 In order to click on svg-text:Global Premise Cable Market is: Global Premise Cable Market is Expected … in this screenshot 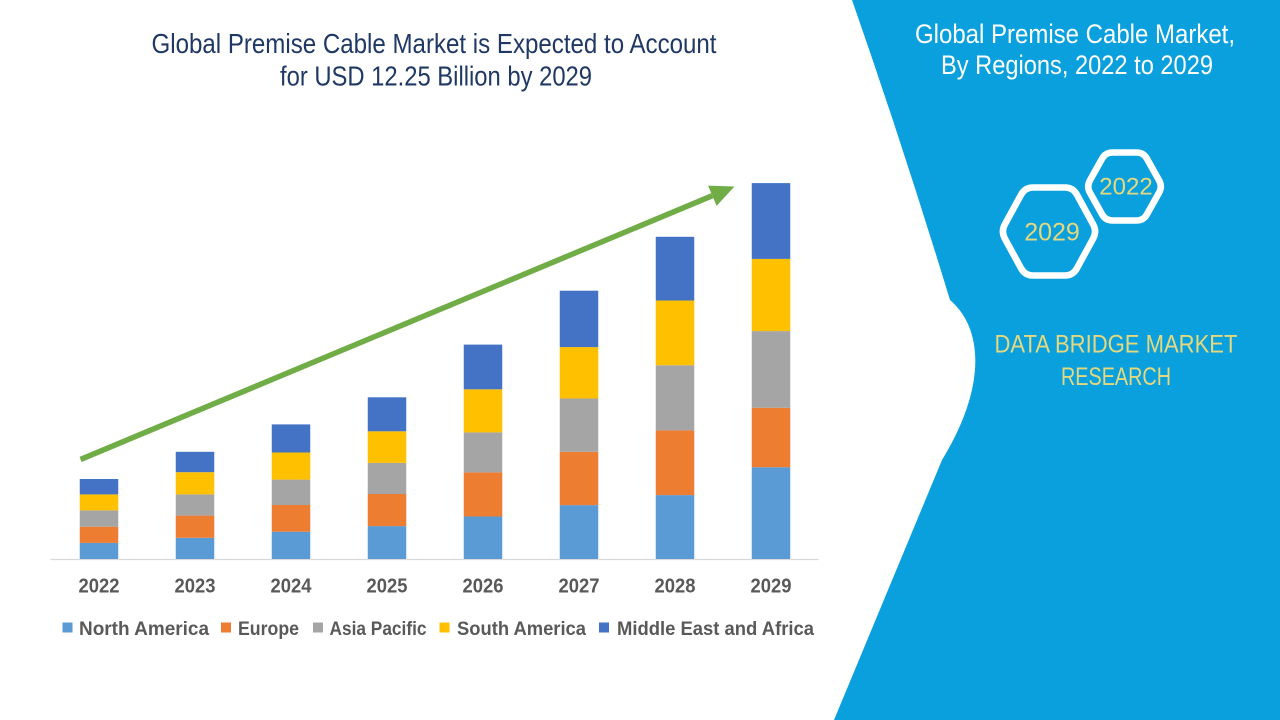, I will do `click(434, 43)`.